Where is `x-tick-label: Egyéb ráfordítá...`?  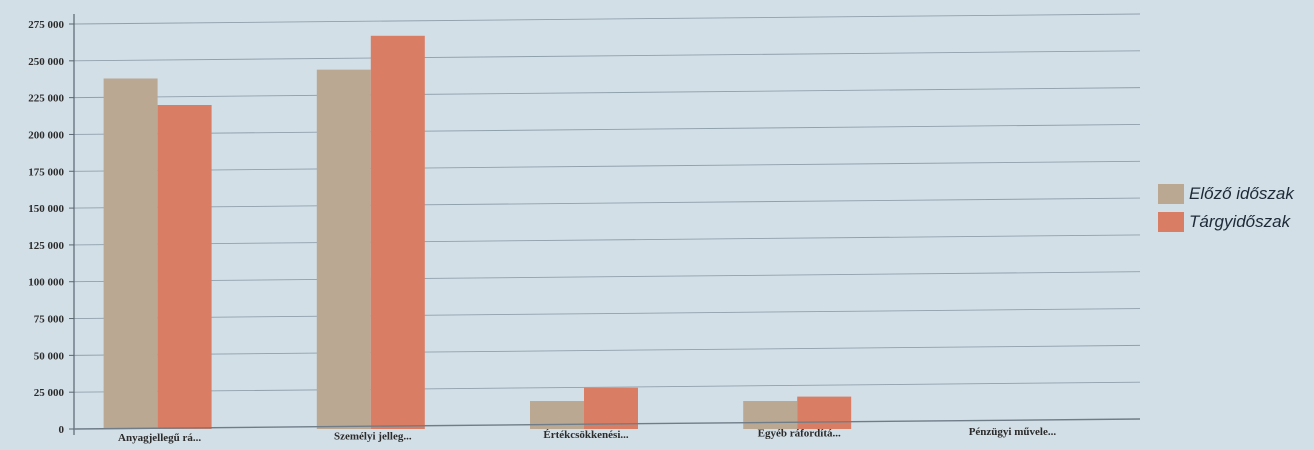 x-tick-label: Egyéb ráfordítá... is located at coordinates (799, 434).